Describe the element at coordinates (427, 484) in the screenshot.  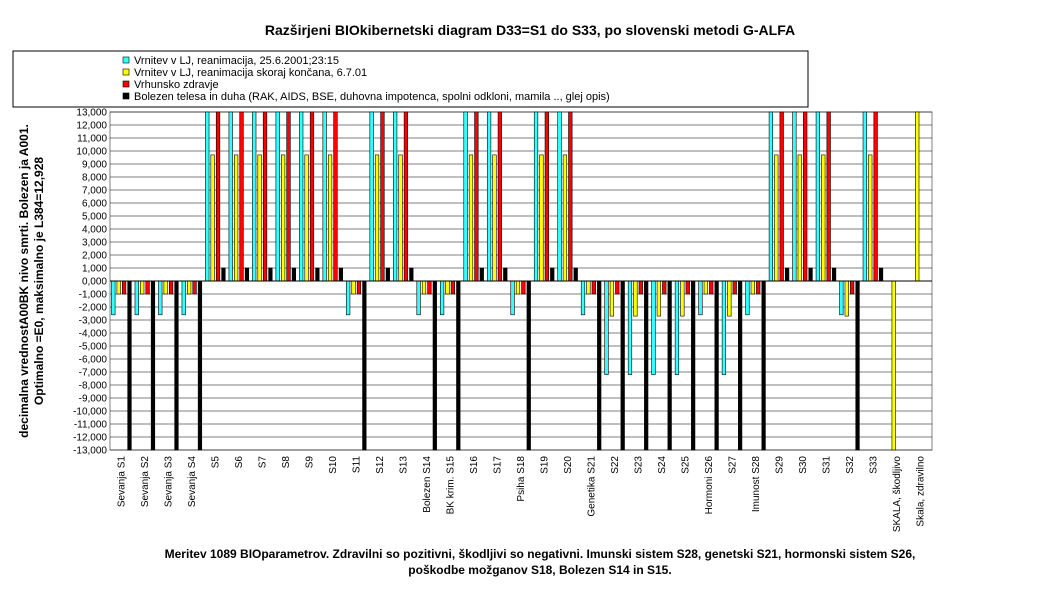
I see `x-category-label: Bolezen S14` at that location.